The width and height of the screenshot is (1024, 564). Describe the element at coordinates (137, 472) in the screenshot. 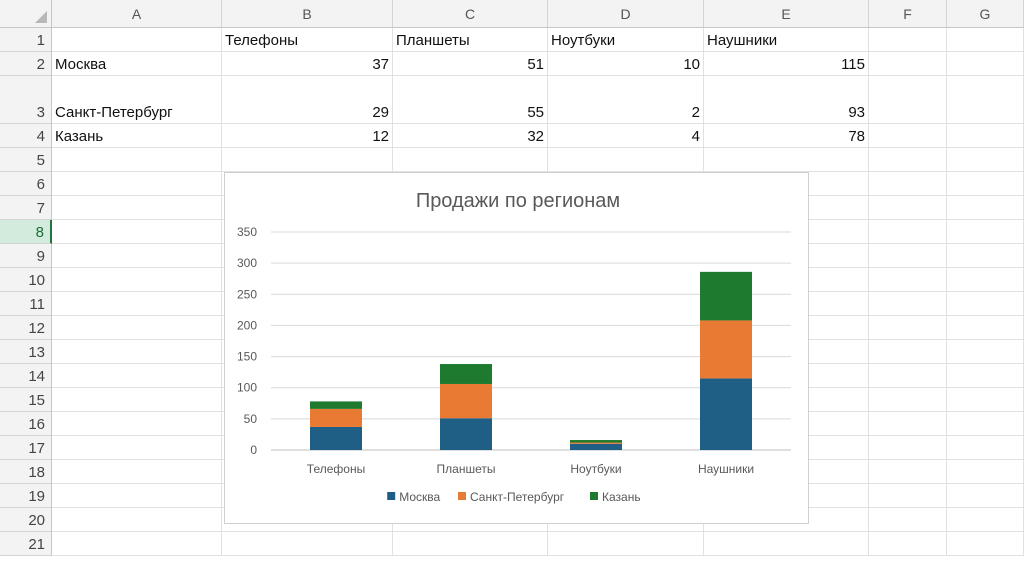

I see `cell-a18` at that location.